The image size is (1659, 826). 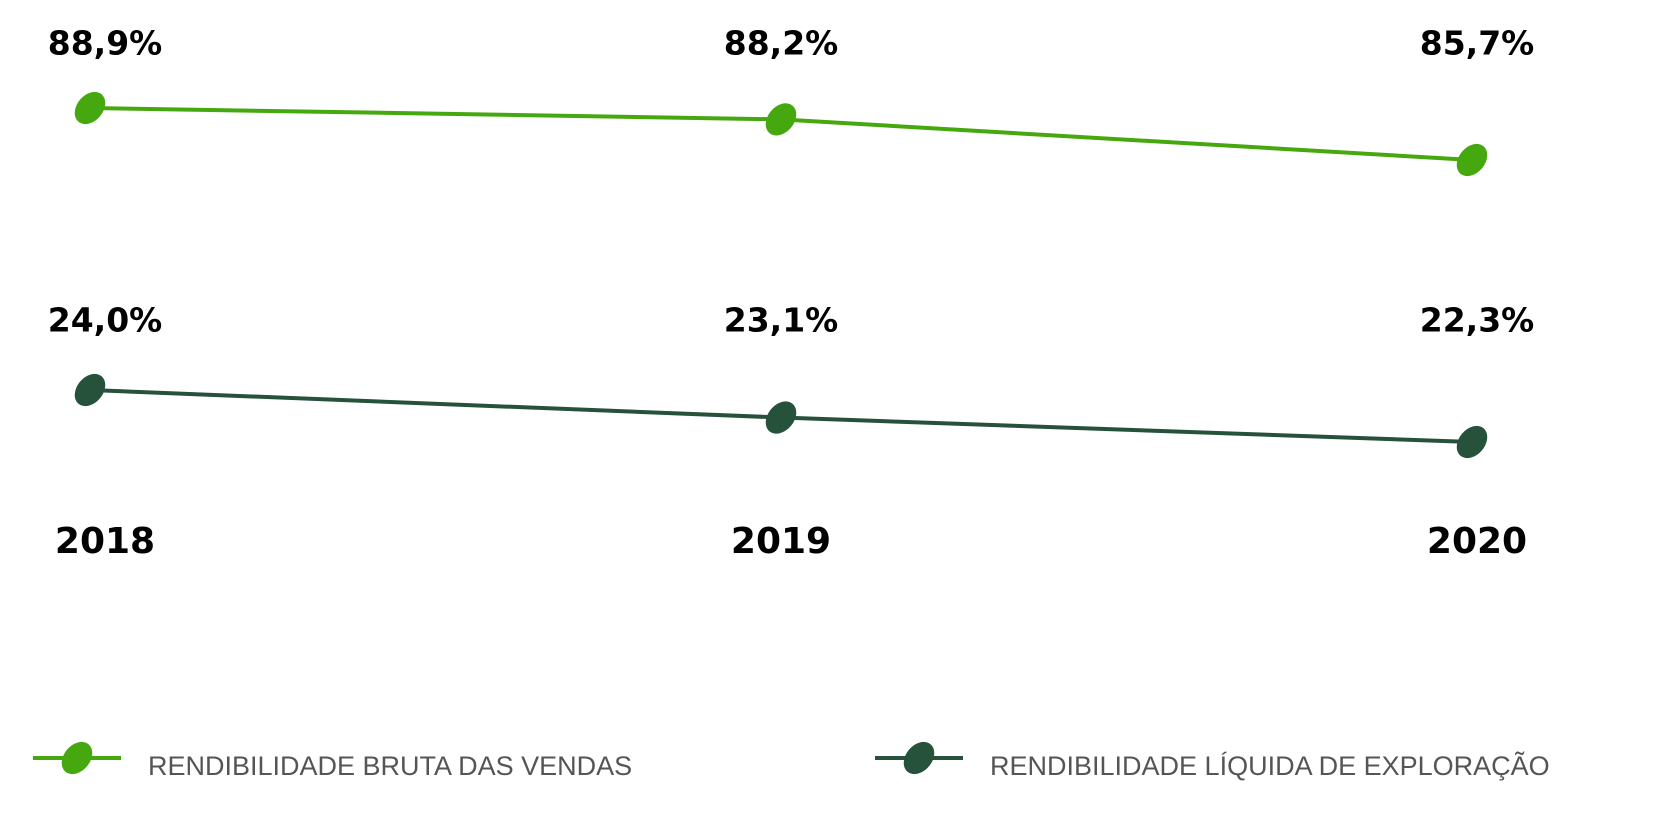 What do you see at coordinates (105, 541) in the screenshot?
I see `x-tick-label: 2018` at bounding box center [105, 541].